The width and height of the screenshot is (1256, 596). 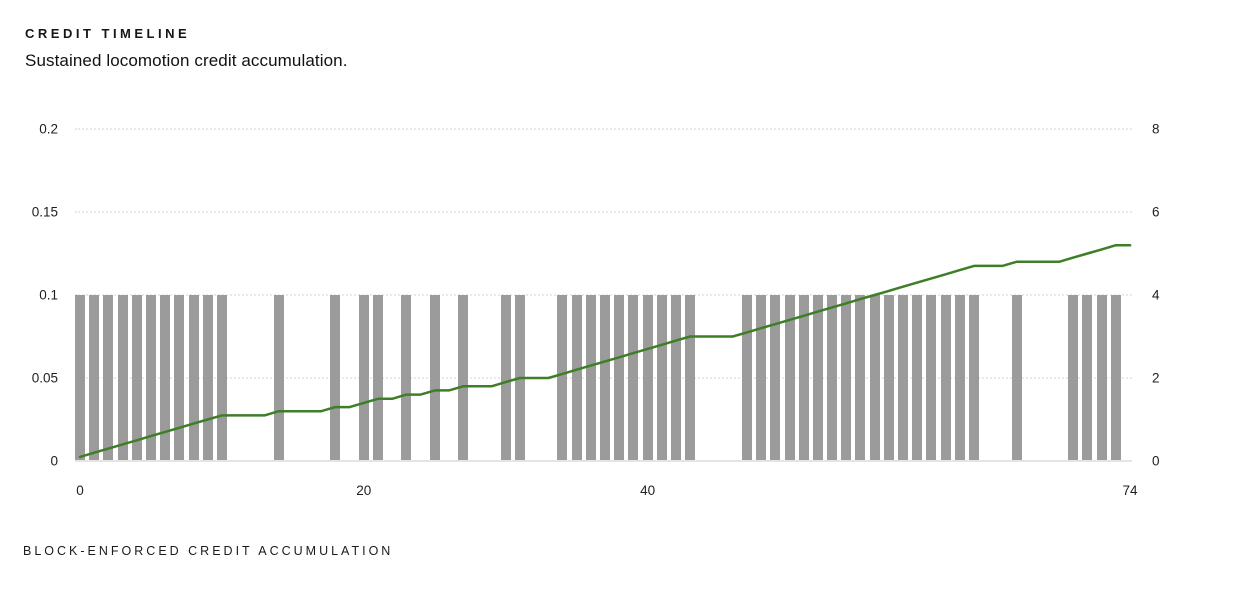 I want to click on right-axis-tick-label: 2, so click(x=1156, y=378).